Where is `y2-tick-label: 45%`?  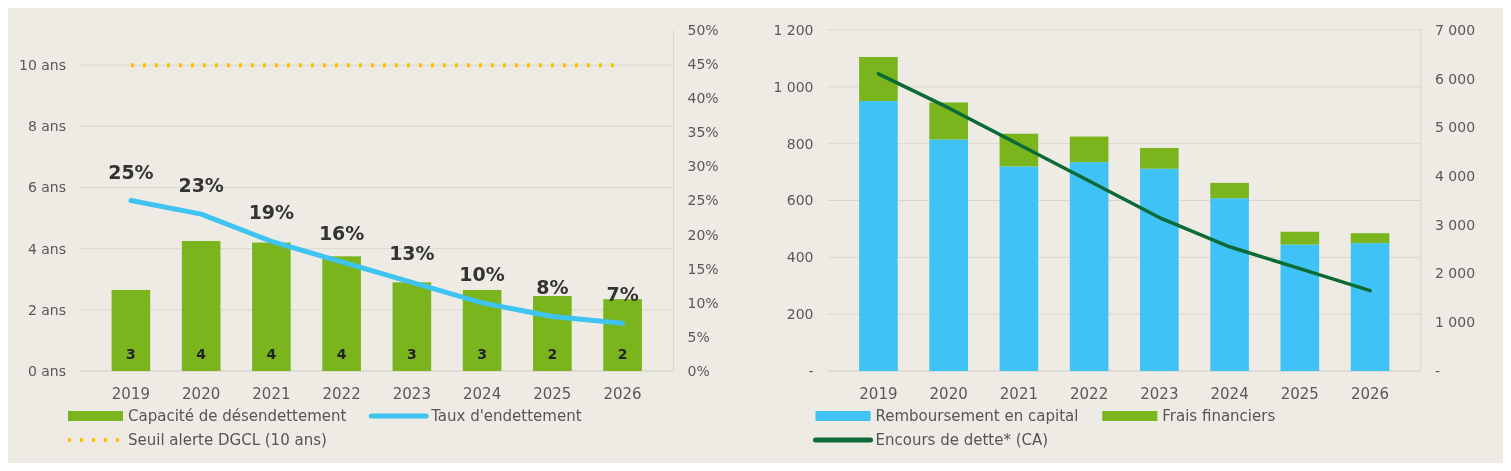
y2-tick-label: 45% is located at coordinates (703, 64).